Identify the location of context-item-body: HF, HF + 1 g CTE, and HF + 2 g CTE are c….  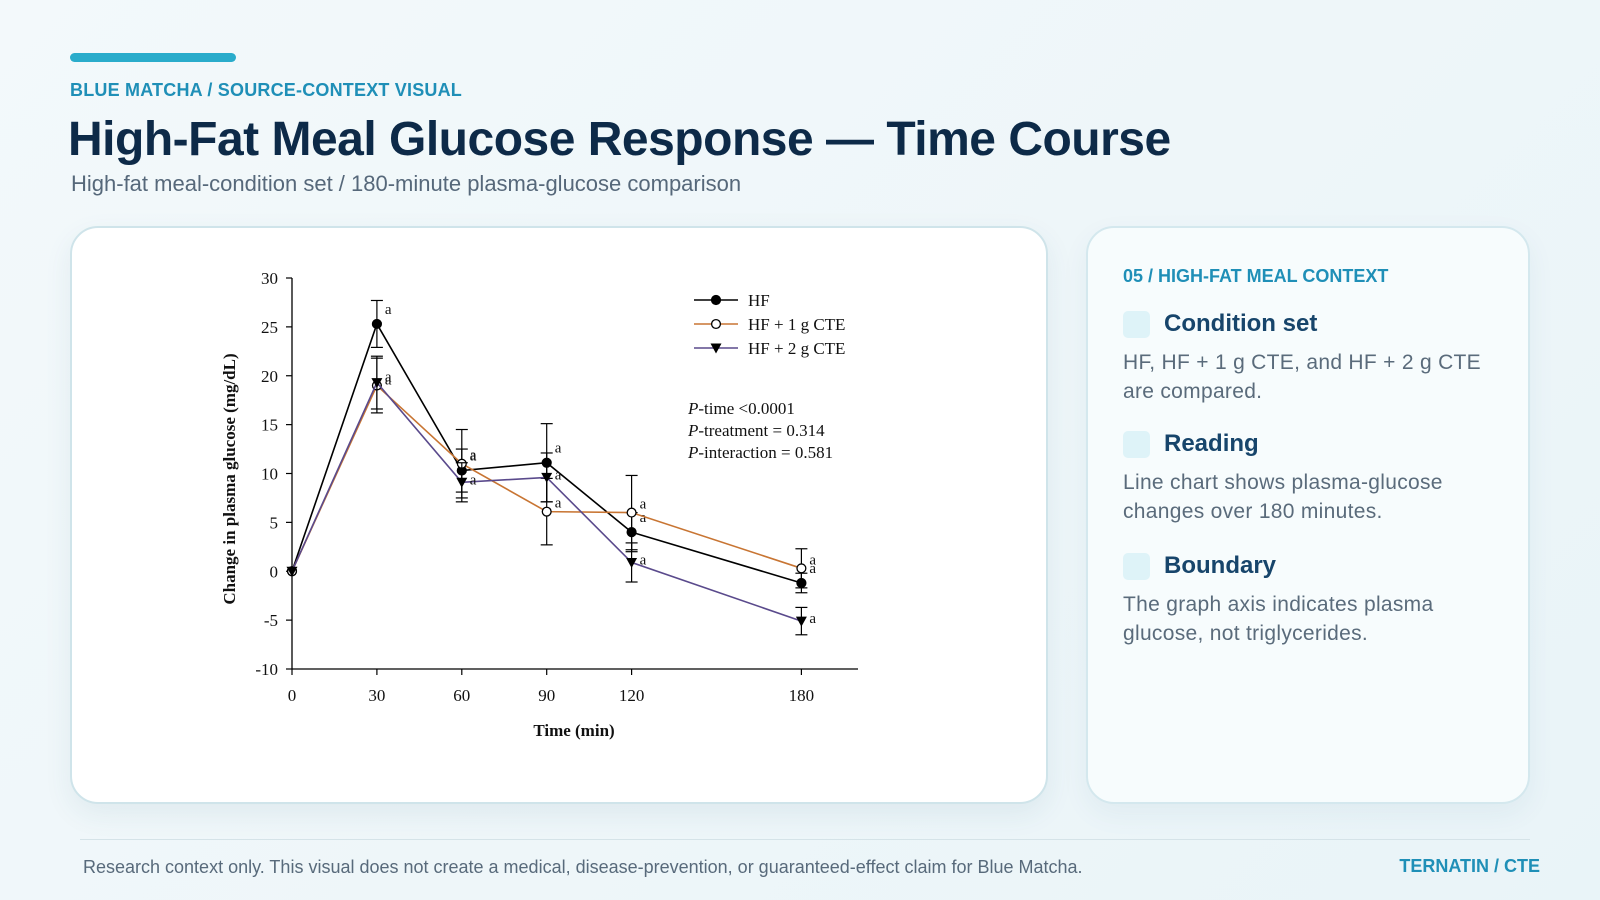
(1302, 377).